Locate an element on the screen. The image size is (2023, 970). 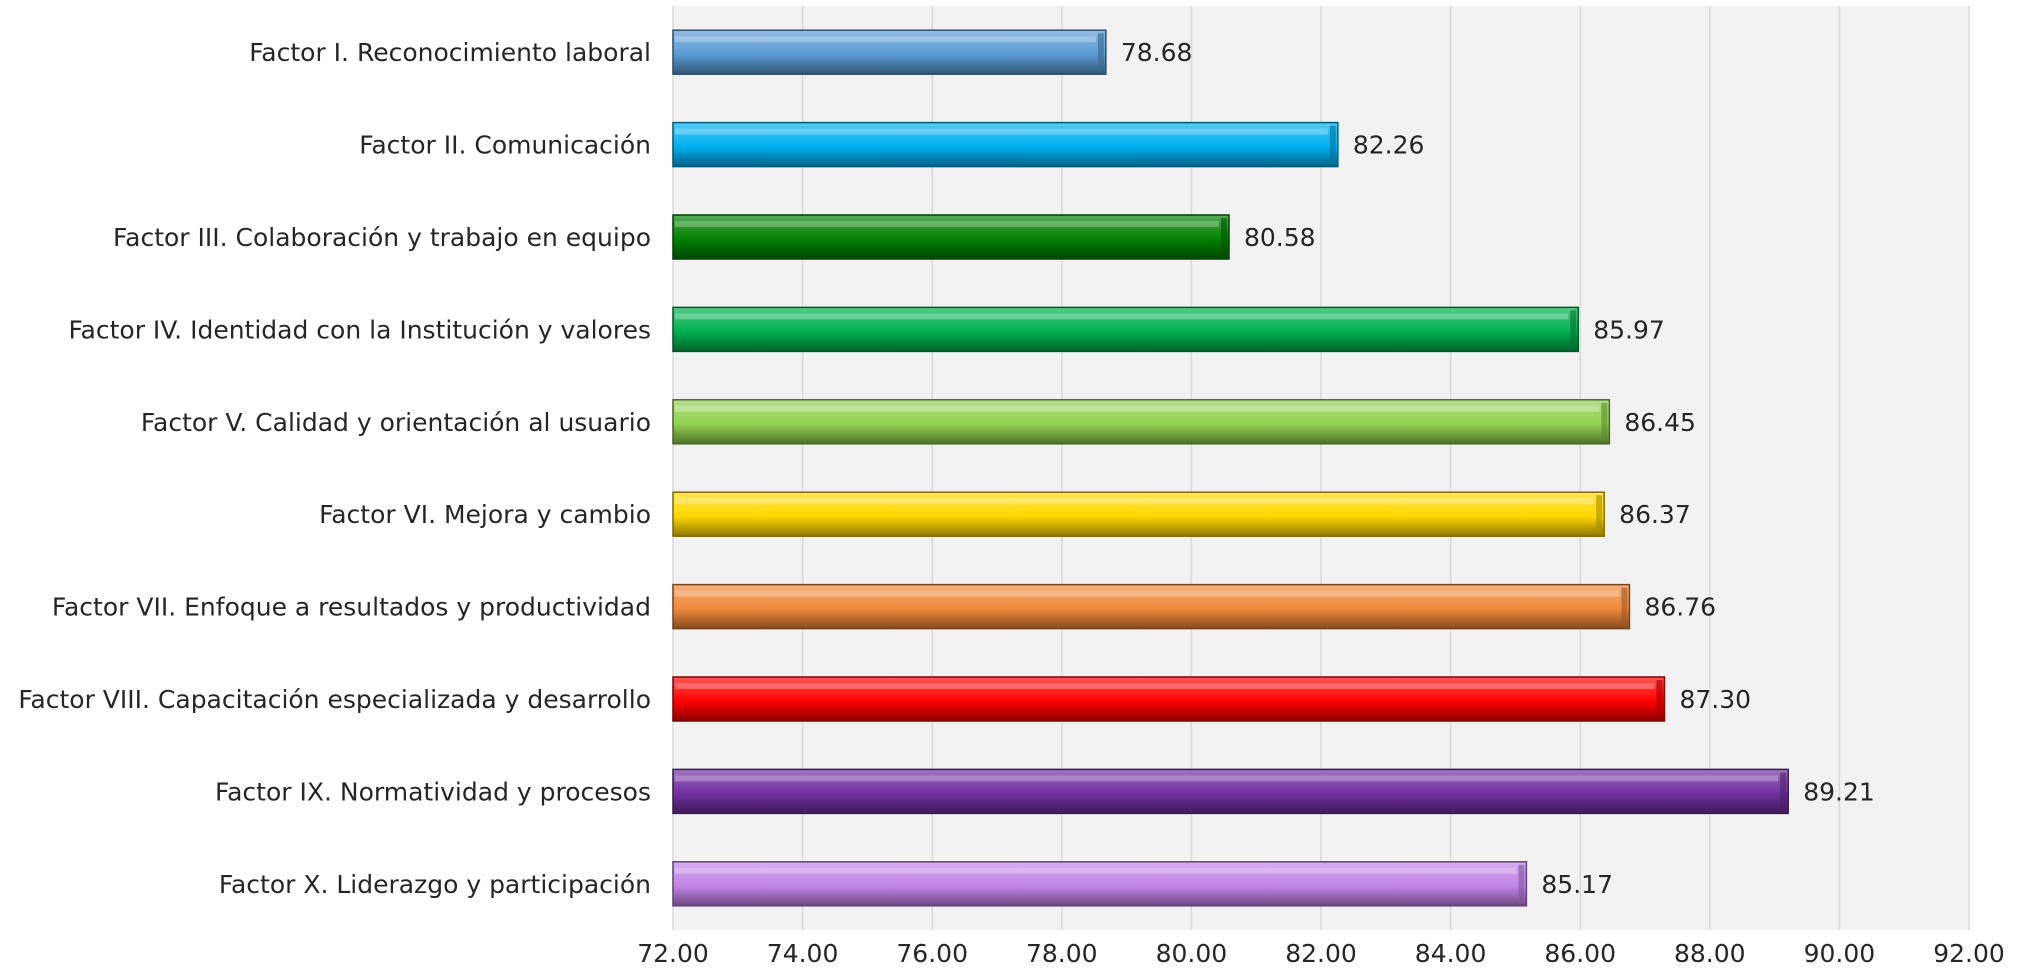
x-tick-label: 92.00 is located at coordinates (1969, 953).